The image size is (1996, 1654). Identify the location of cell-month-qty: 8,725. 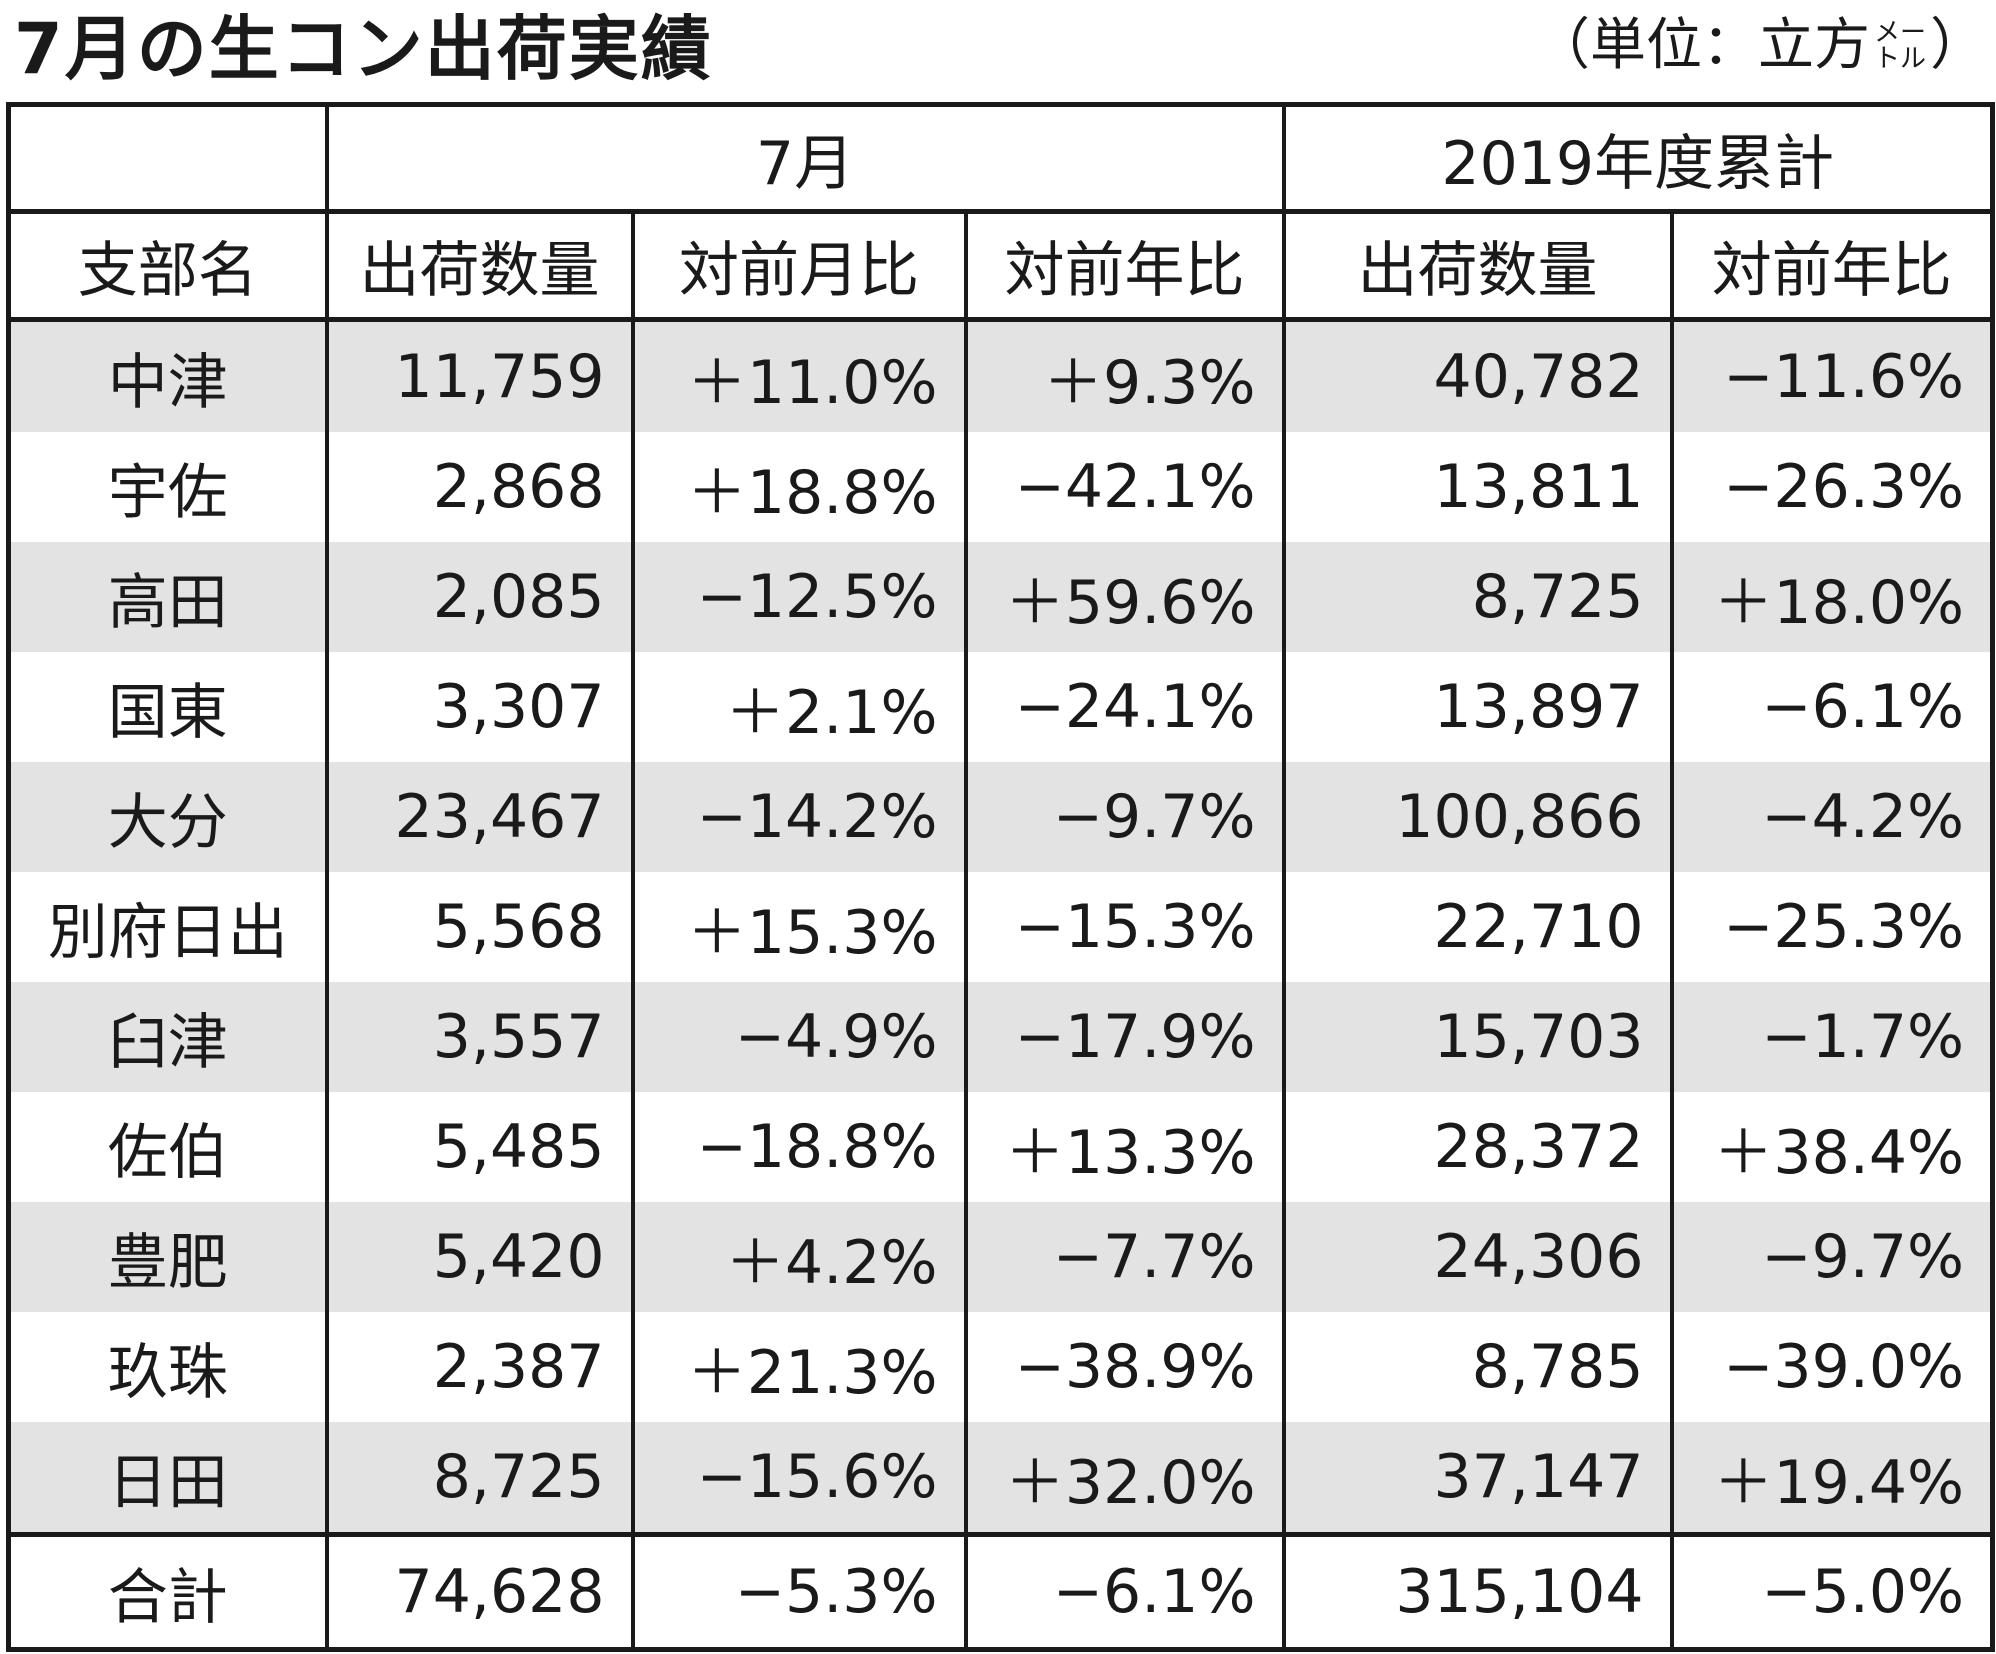
(479, 1478).